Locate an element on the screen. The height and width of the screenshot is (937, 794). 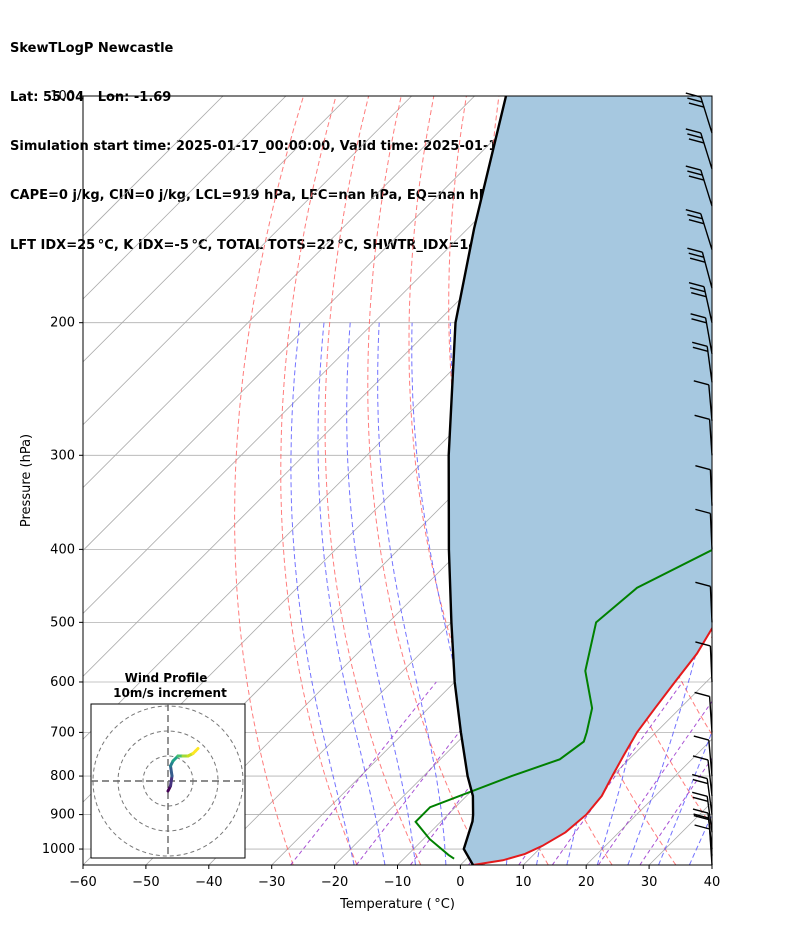
x-tick-label: −50 is located at coordinates (145, 882).